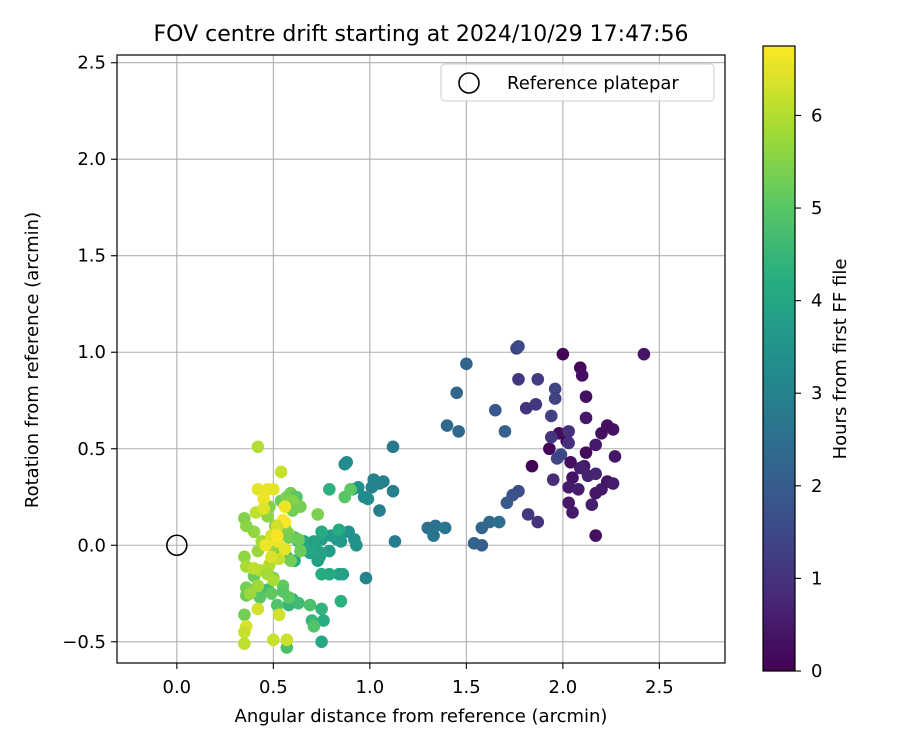 This screenshot has height=750, width=900. Describe the element at coordinates (816, 578) in the screenshot. I see `colorbar-tick-label: 1` at that location.